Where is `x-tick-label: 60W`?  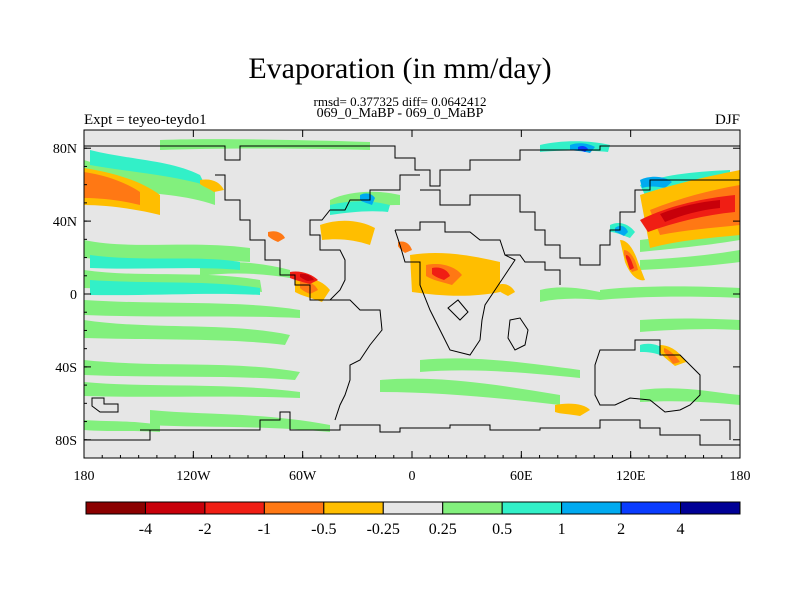
x-tick-label: 60W is located at coordinates (303, 476).